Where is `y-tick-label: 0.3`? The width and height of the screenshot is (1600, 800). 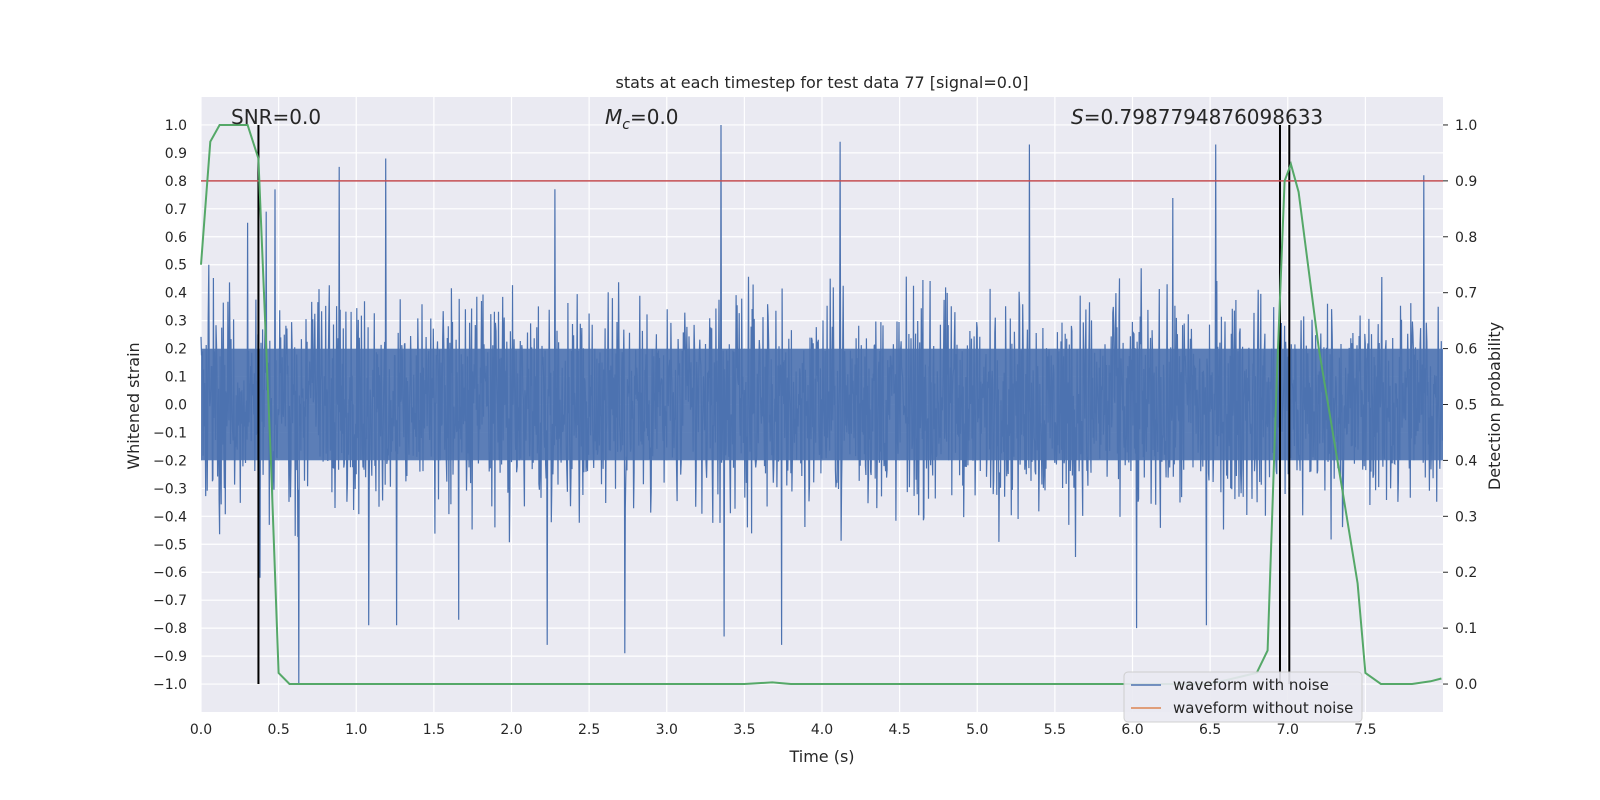
y-tick-label: 0.3 is located at coordinates (176, 322).